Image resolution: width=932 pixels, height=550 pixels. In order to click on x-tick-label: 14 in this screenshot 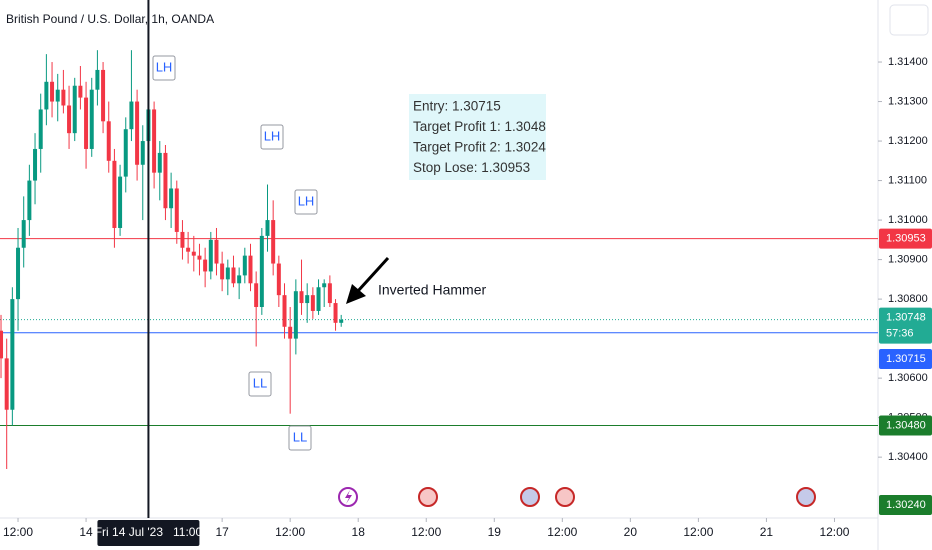, I will do `click(86, 532)`.